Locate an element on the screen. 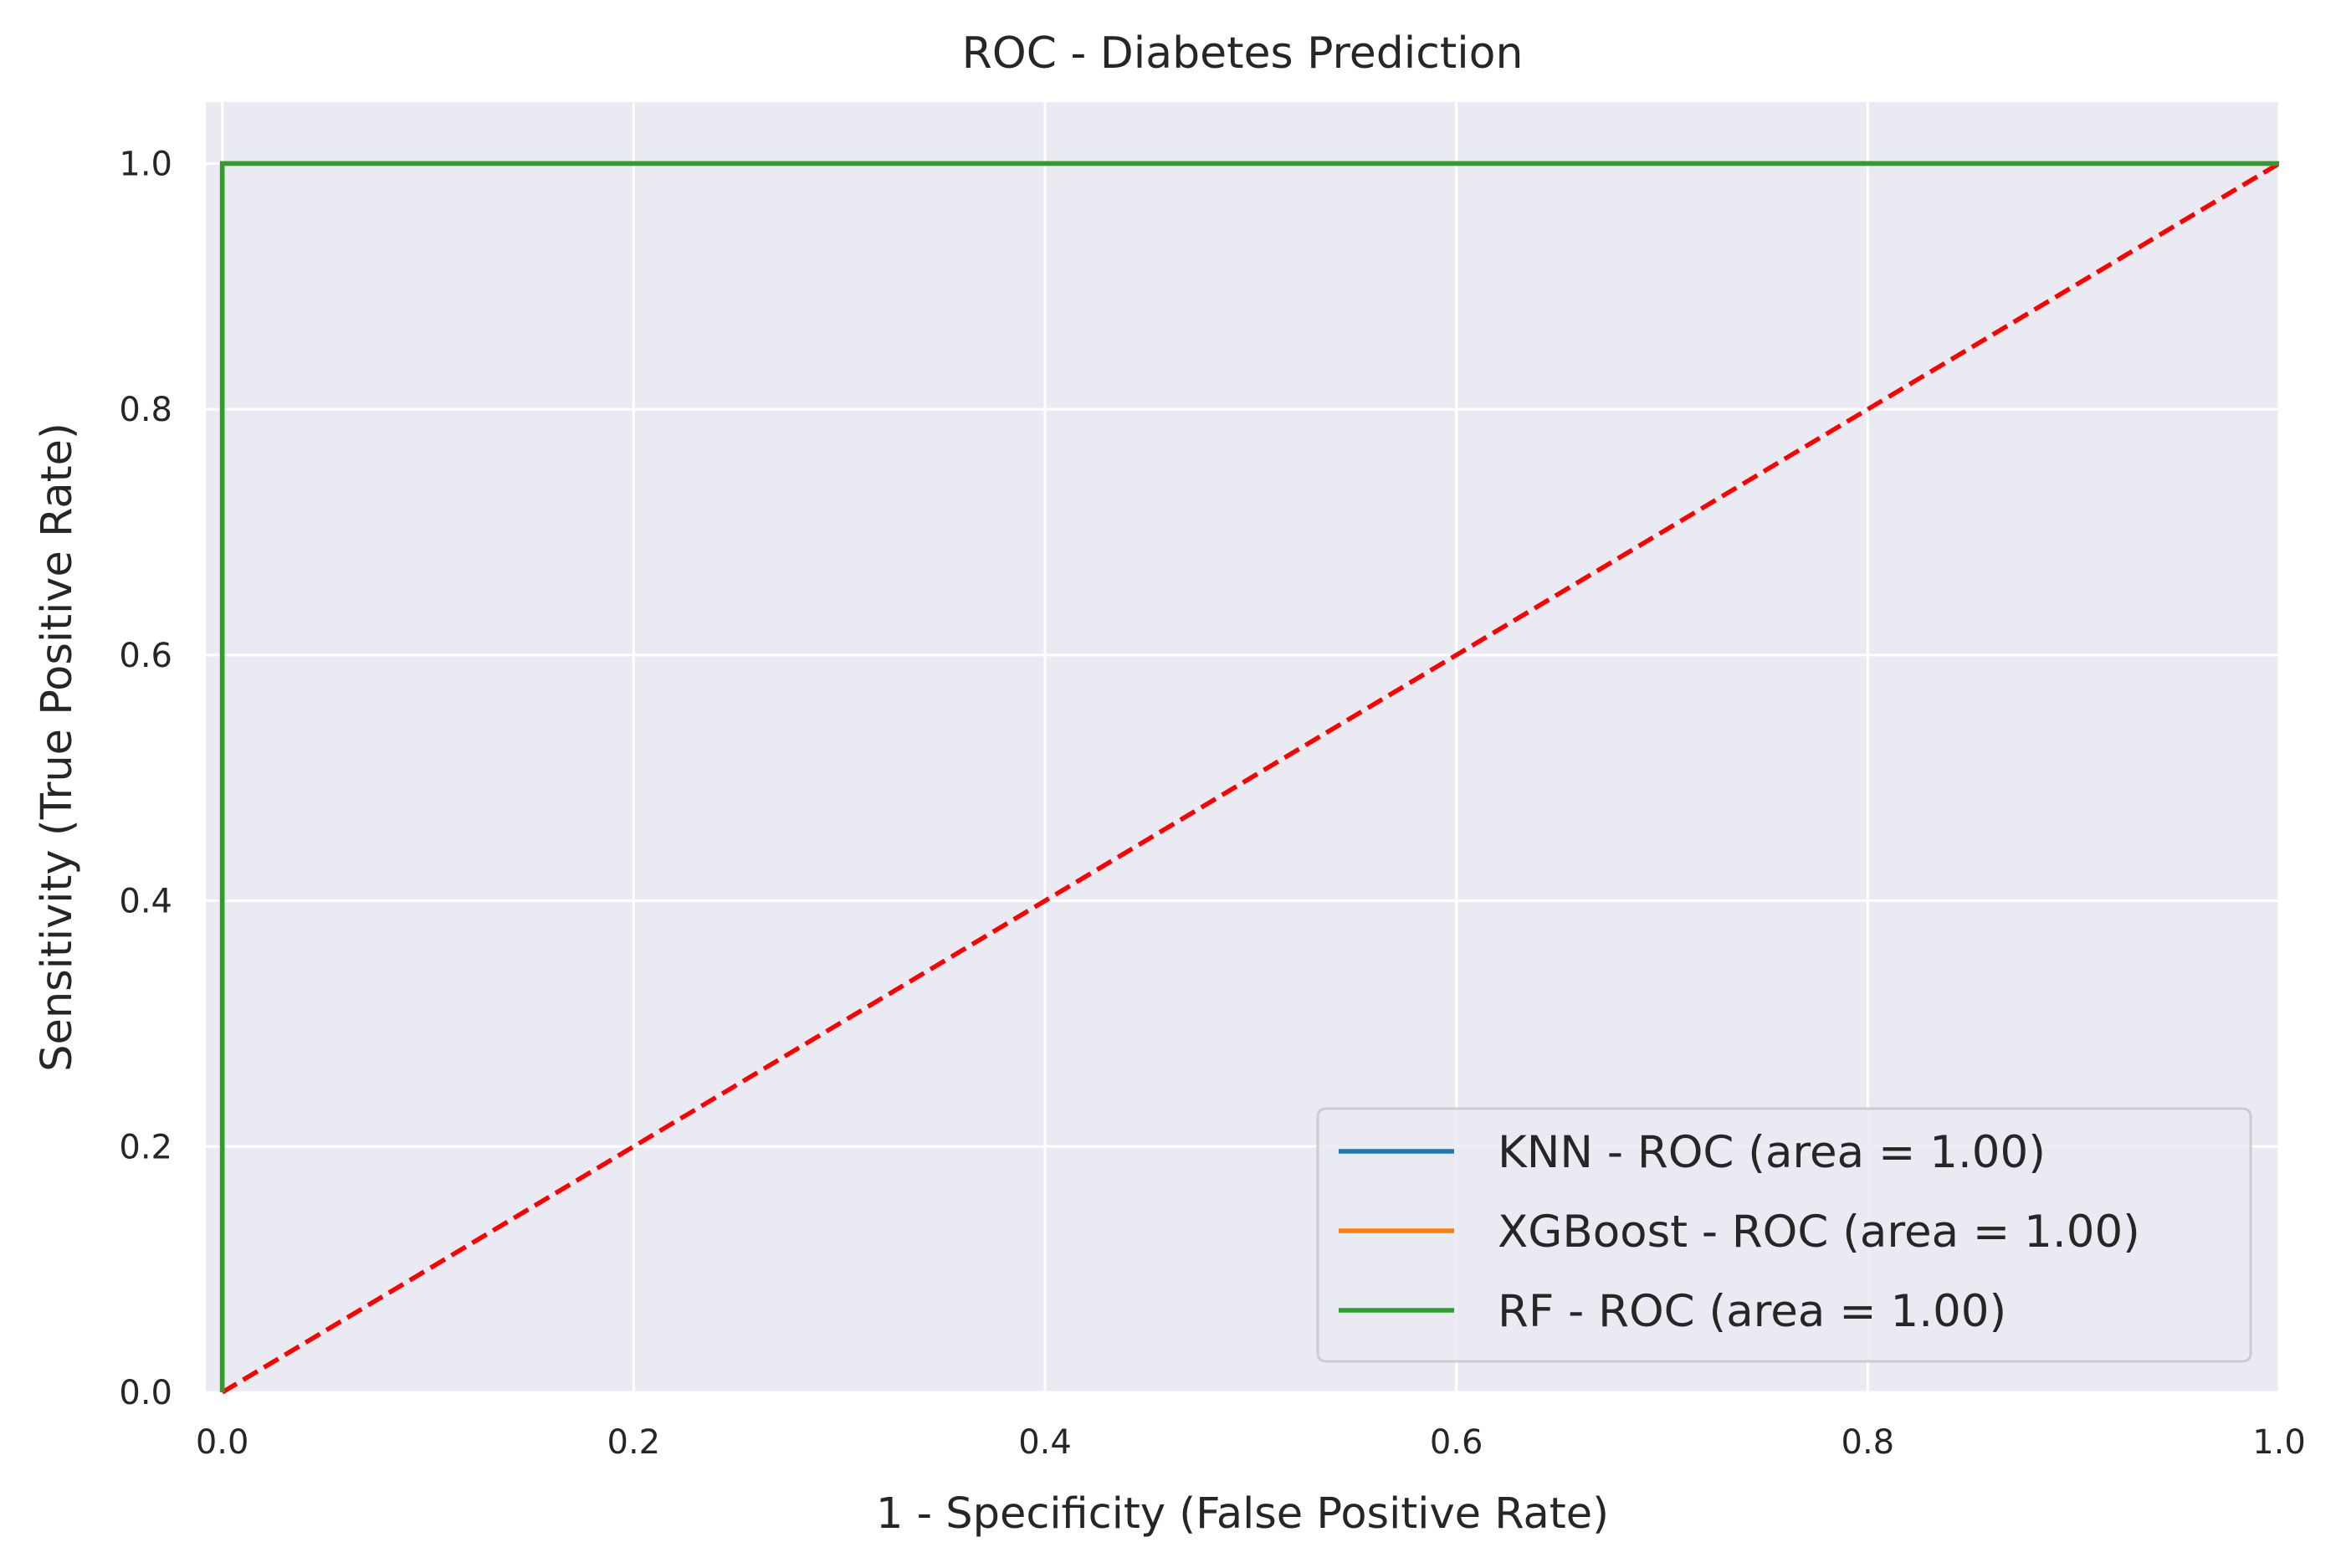 This screenshot has height=1568, width=2341. y-tick-label: 1.0 is located at coordinates (145, 164).